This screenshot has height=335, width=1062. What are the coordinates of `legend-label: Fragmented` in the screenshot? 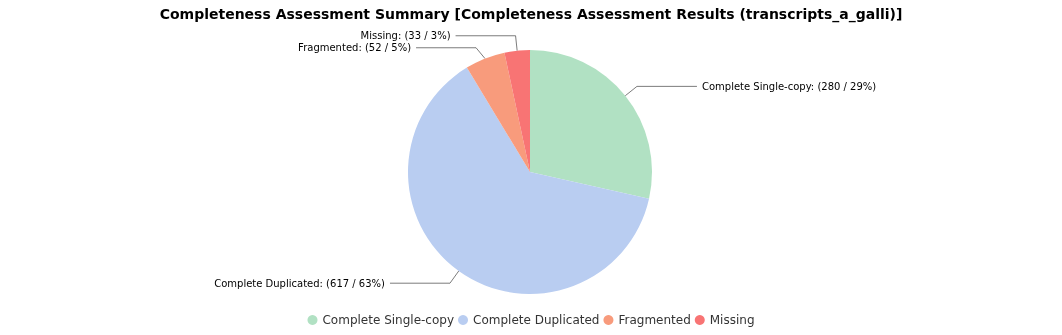 It's located at (654, 320).